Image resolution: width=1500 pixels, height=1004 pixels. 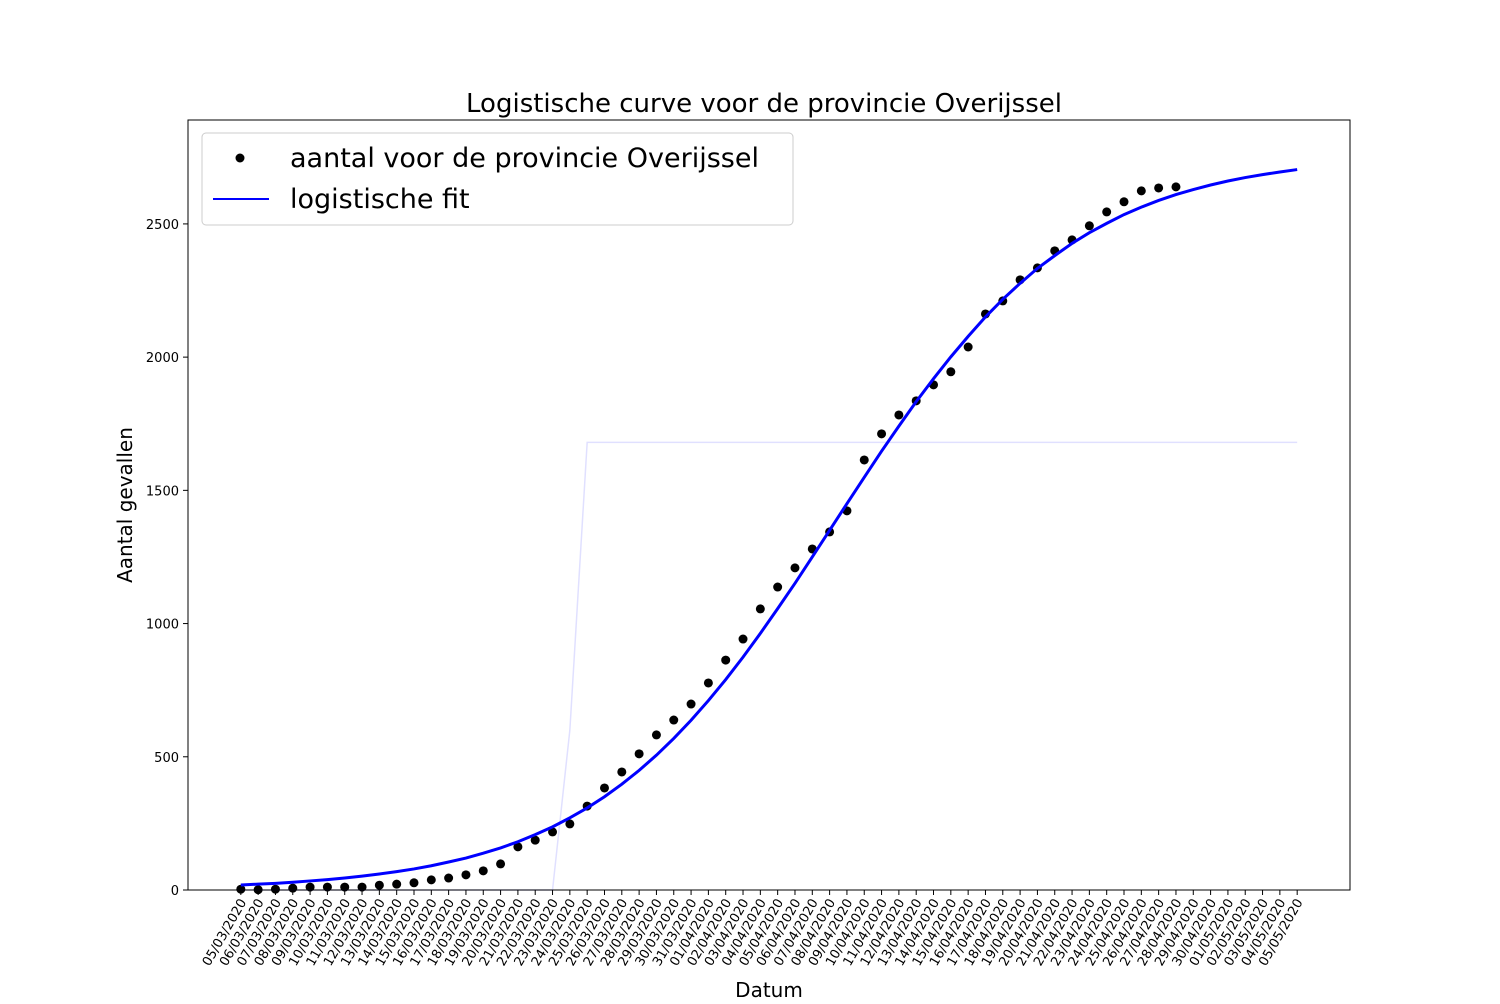 What do you see at coordinates (497, 179) in the screenshot?
I see `legend-box` at bounding box center [497, 179].